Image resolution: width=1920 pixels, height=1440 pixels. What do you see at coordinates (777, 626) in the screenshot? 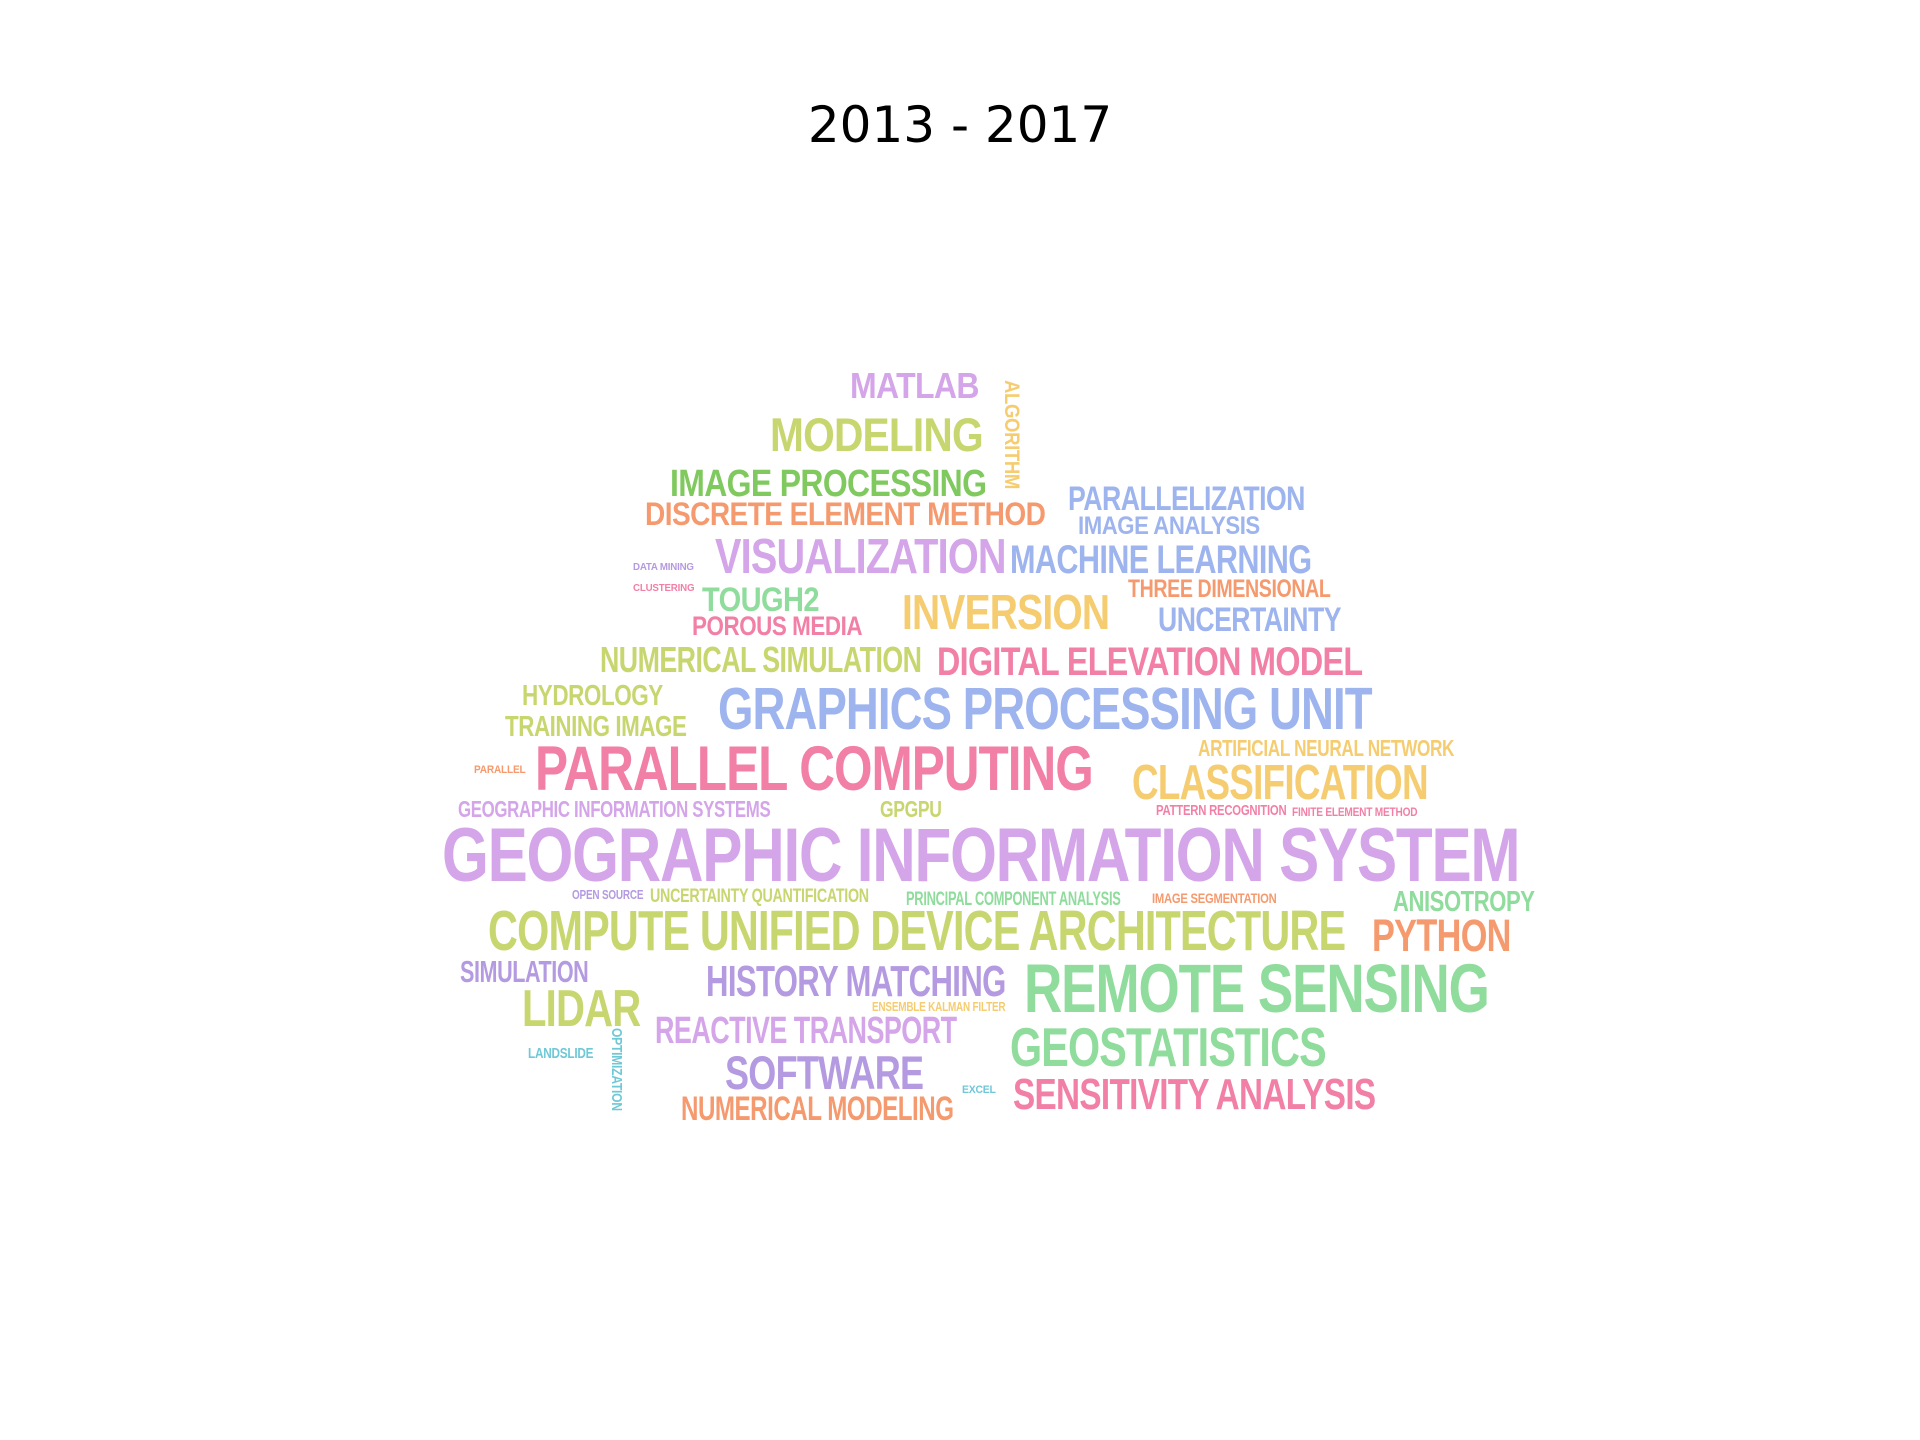
I see `word-porous-media: POROUS MEDIA` at bounding box center [777, 626].